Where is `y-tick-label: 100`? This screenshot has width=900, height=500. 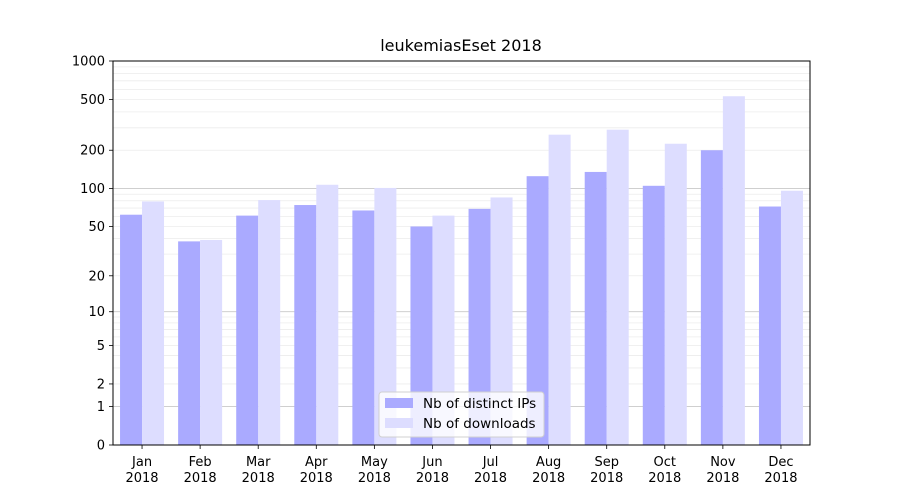
y-tick-label: 100 is located at coordinates (92, 189).